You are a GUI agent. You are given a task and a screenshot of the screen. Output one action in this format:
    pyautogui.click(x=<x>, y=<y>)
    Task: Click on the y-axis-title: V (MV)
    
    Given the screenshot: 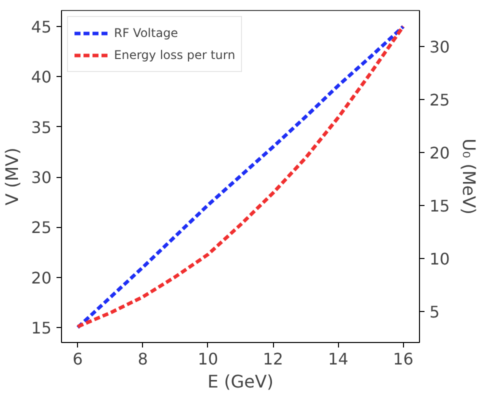 What is the action you would take?
    pyautogui.click(x=13, y=177)
    